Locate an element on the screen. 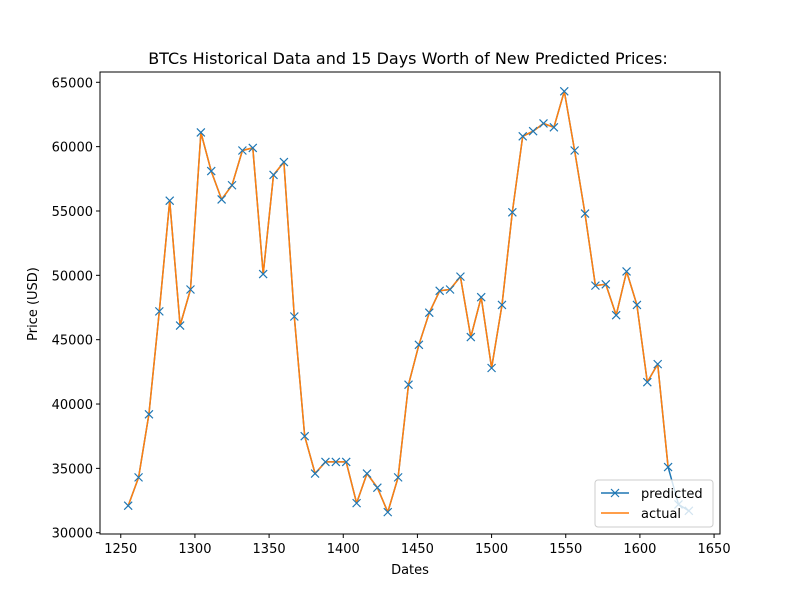 This screenshot has width=800, height=600. x-tick-label: 1550 is located at coordinates (565, 549).